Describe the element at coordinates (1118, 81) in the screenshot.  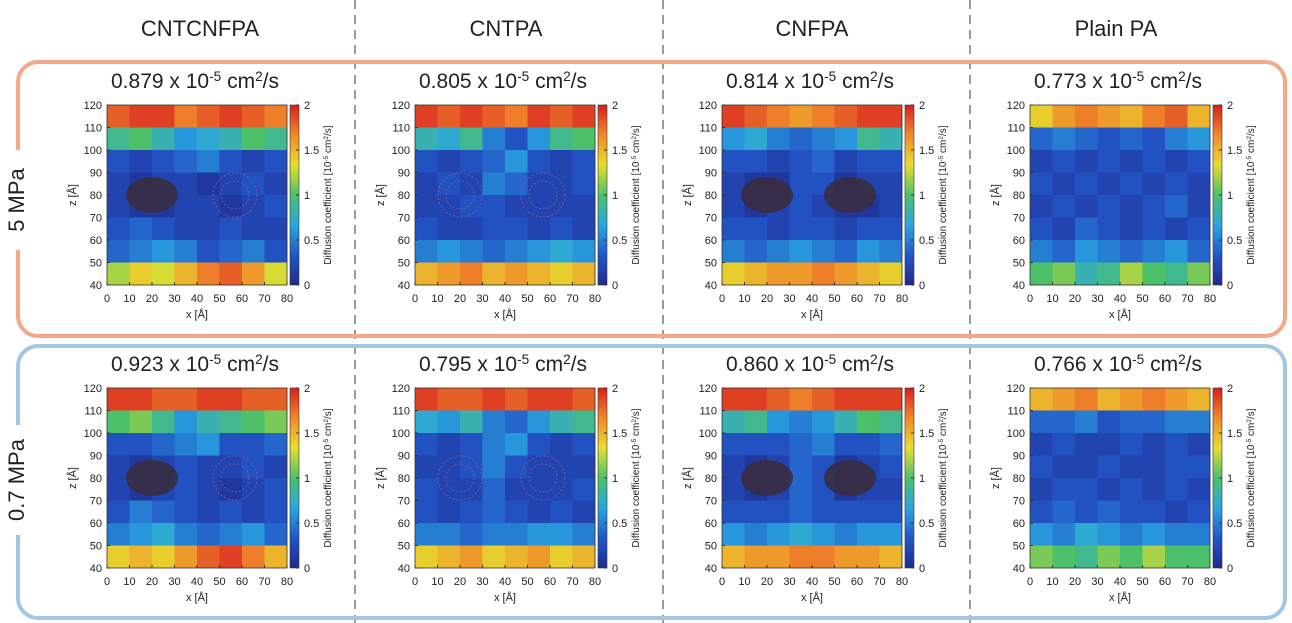
I see `panel-title: 0.773 x 10-5 cm2/s` at that location.